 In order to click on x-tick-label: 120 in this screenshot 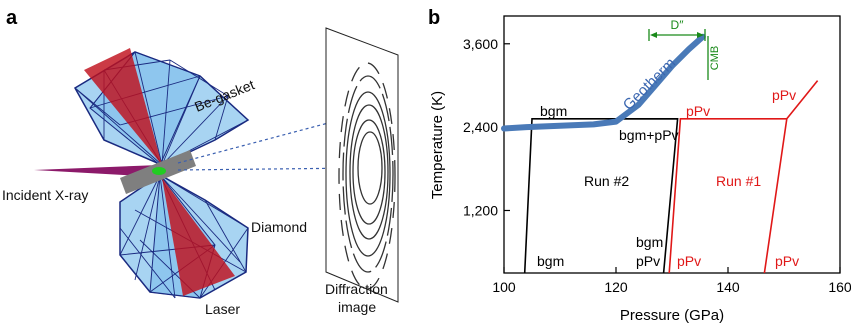, I will do `click(616, 287)`.